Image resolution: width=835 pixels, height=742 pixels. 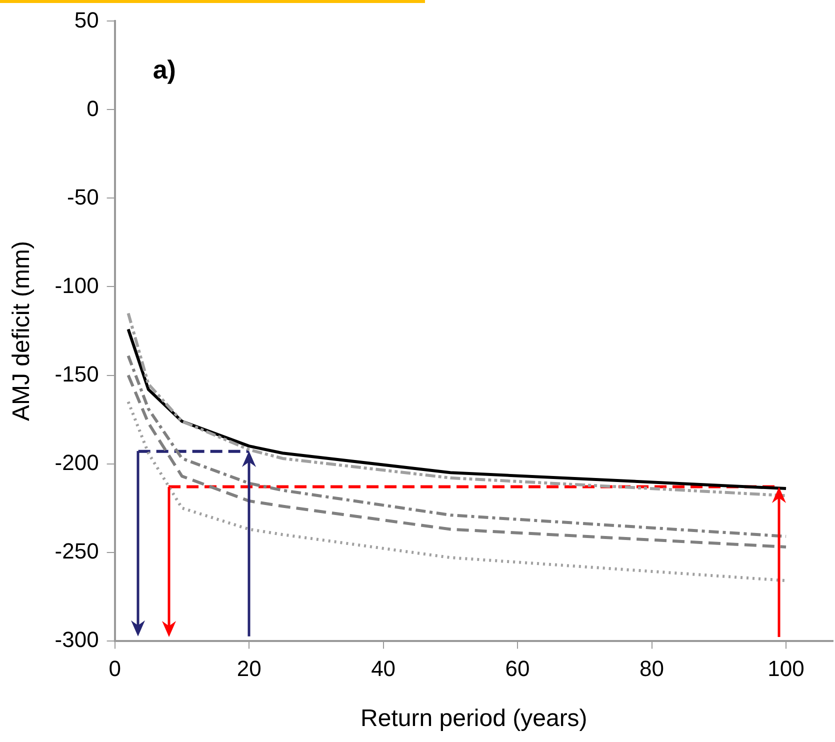 What do you see at coordinates (652, 669) in the screenshot?
I see `x-tick-label: 80` at bounding box center [652, 669].